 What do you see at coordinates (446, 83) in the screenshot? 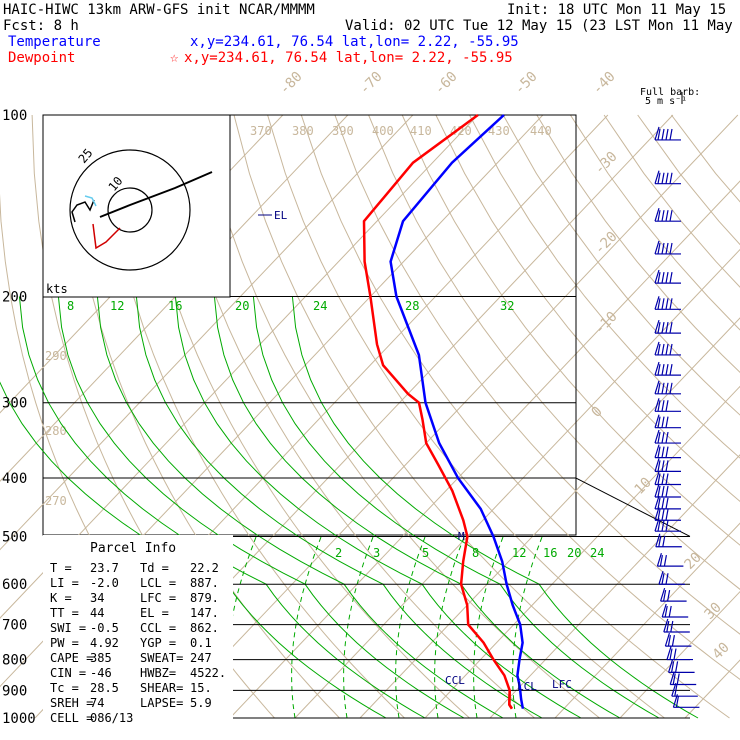
I see `isotherm-label: -60` at bounding box center [446, 83].